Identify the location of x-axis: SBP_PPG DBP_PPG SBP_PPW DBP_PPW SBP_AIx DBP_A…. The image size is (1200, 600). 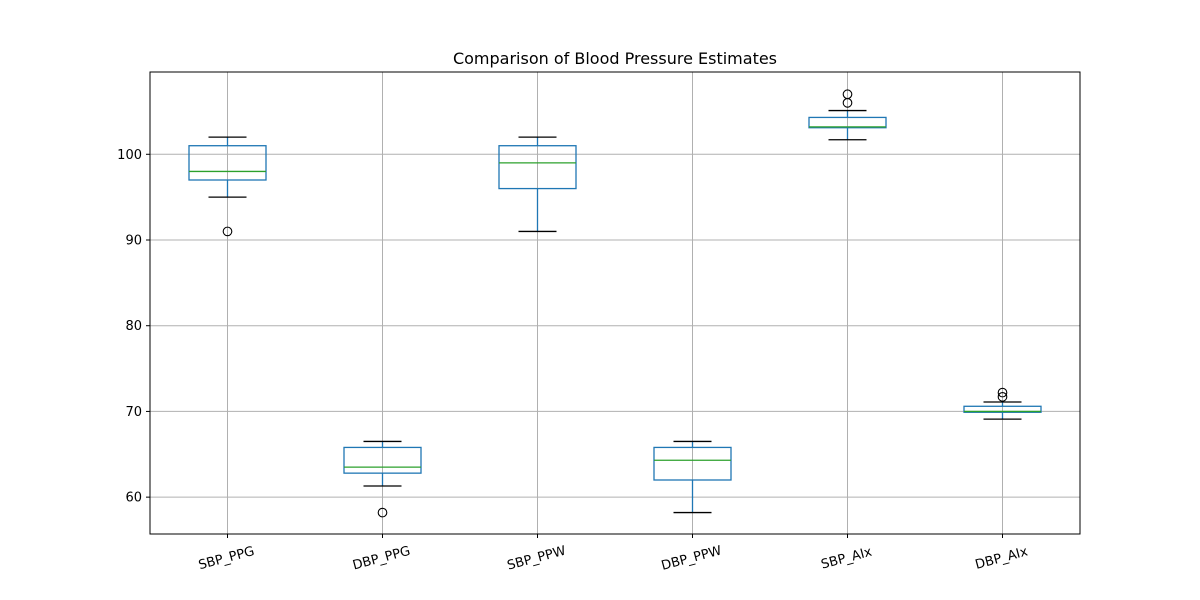
(613, 554).